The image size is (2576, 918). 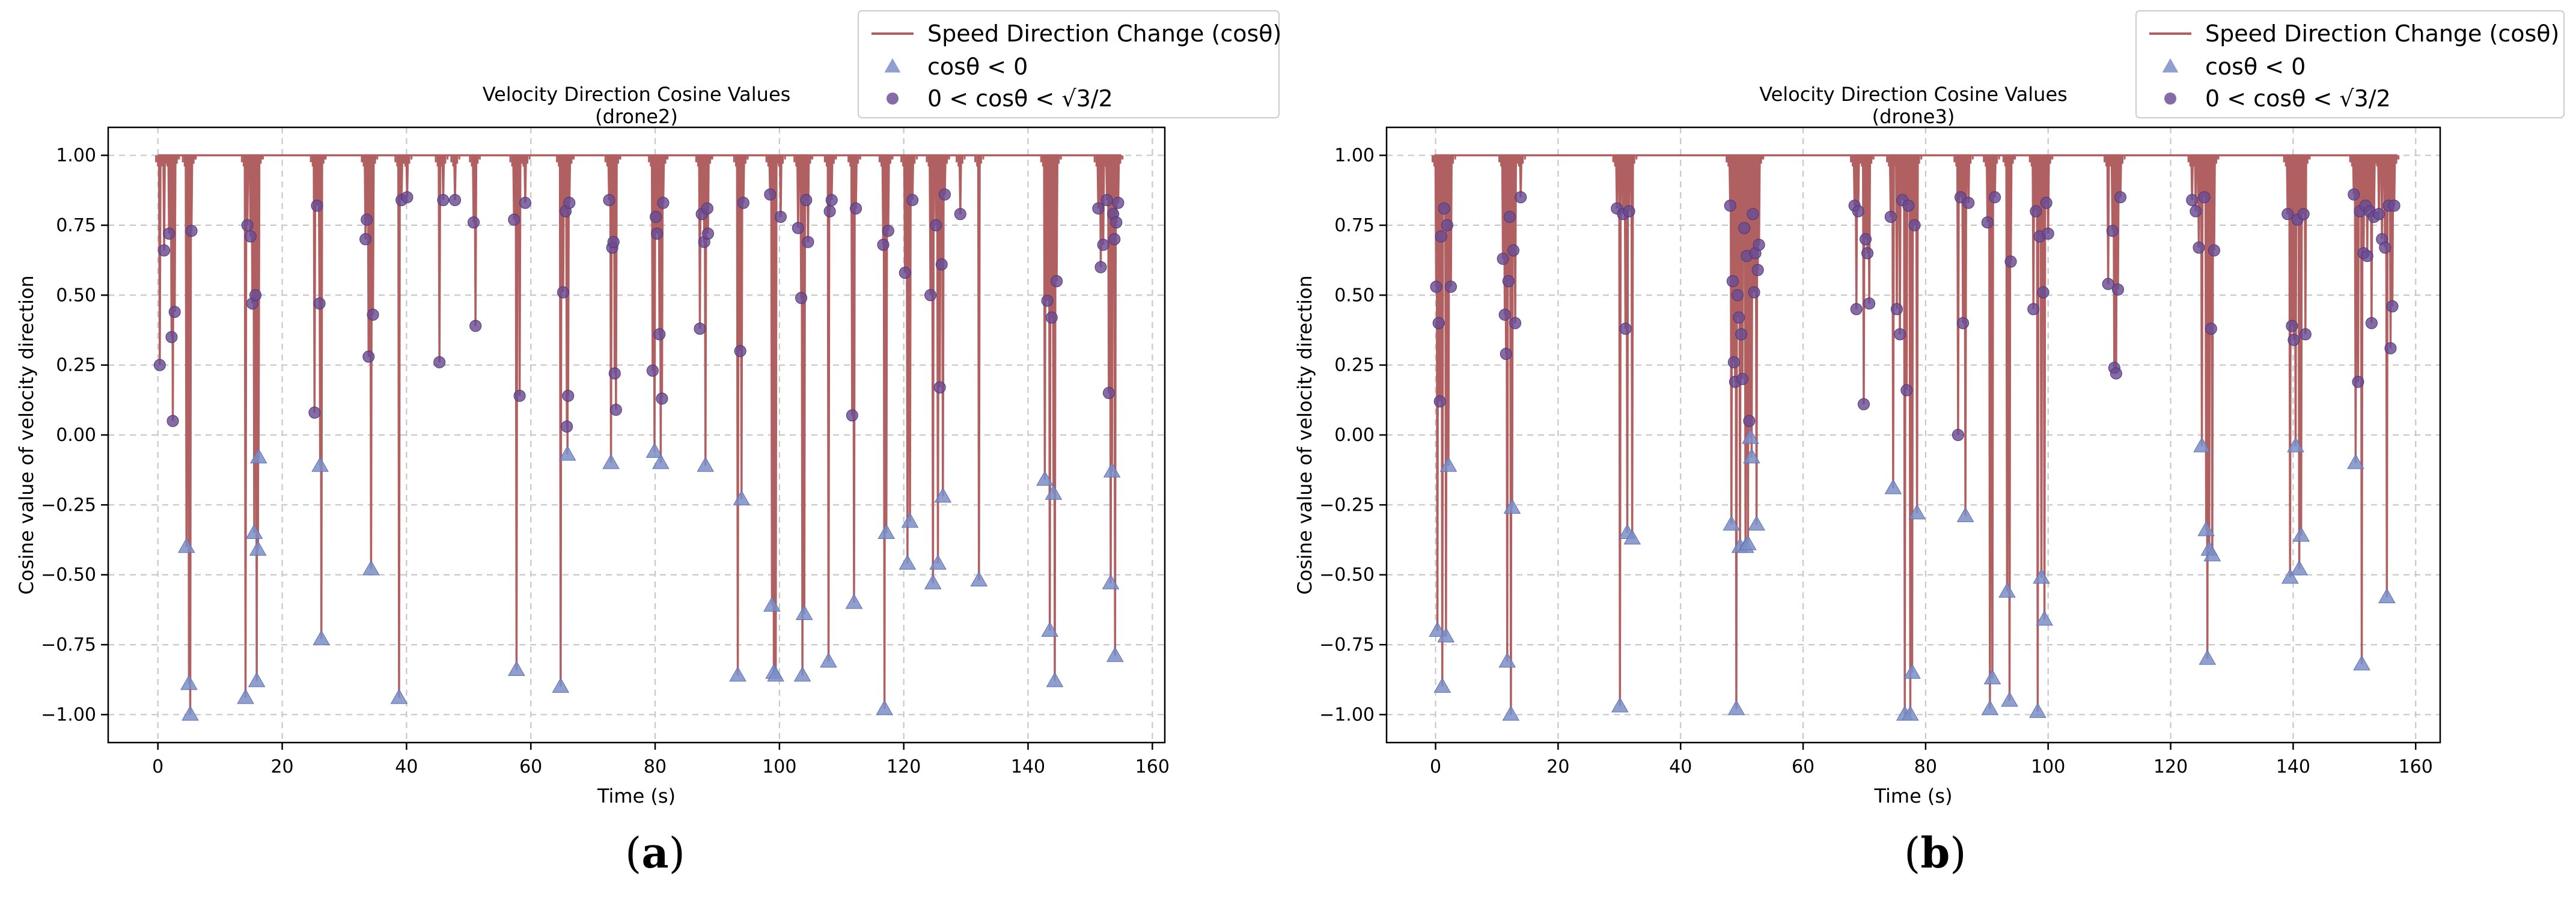 I want to click on series-mid-markers, so click(x=639, y=310).